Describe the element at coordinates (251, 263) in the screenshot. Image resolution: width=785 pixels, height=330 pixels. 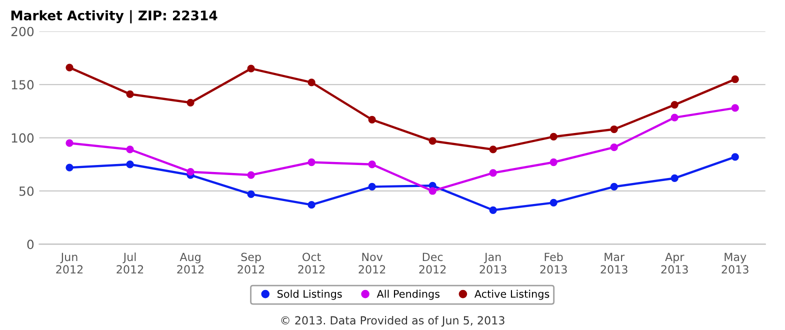
I see `x-tick-label: Sep 2012` at that location.